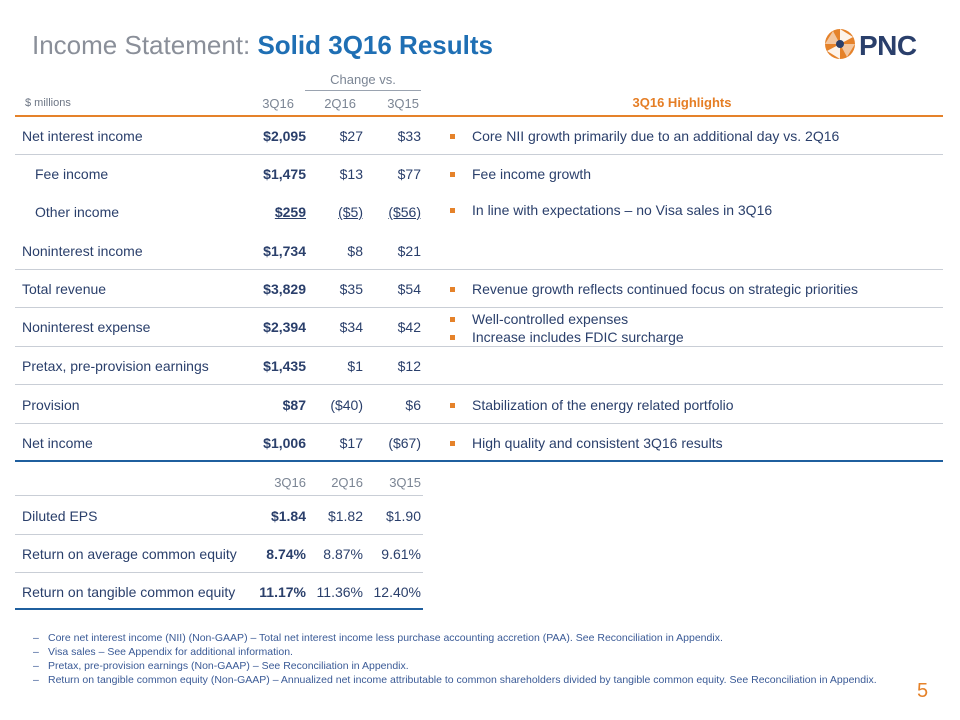 The image size is (960, 720). Describe the element at coordinates (57, 443) in the screenshot. I see `row-label-net-income: Net income` at that location.